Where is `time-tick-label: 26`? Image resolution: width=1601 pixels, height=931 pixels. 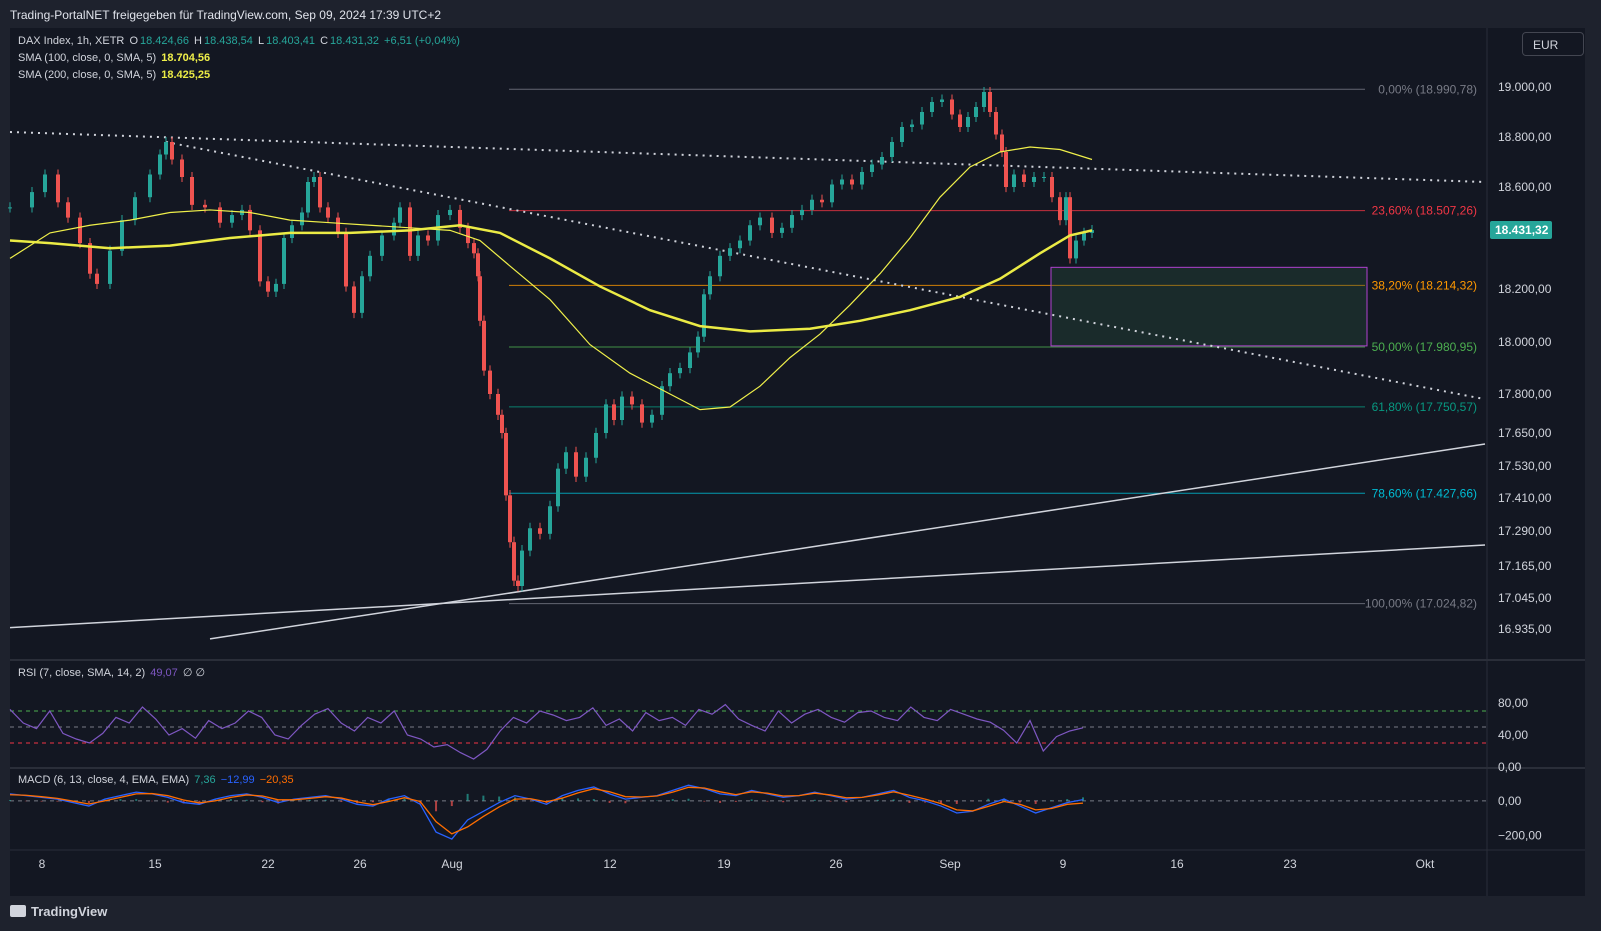
time-tick-label: 26 is located at coordinates (836, 864).